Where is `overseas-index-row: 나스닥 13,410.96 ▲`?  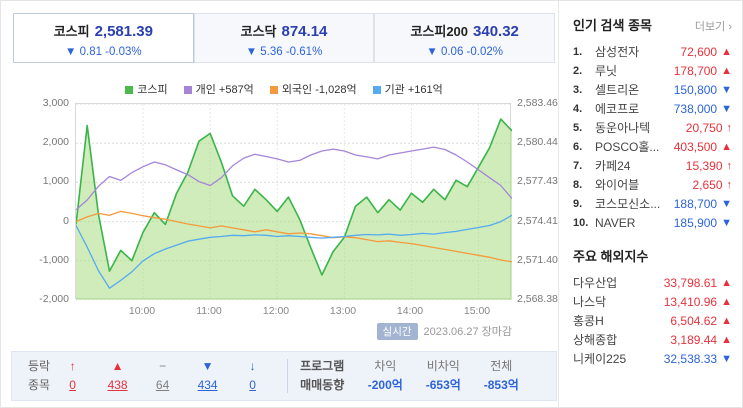 overseas-index-row: 나스닥 13,410.96 ▲ is located at coordinates (652, 301).